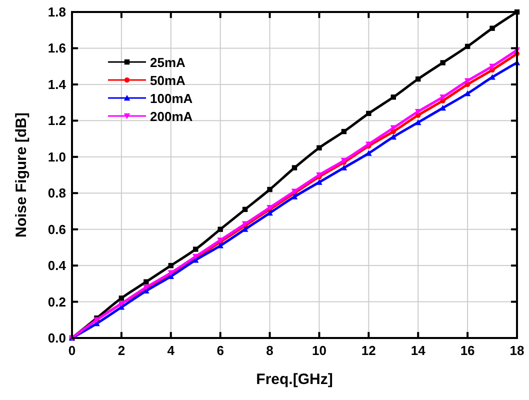 The width and height of the screenshot is (529, 400). What do you see at coordinates (57, 84) in the screenshot?
I see `y-tick-label: 1.4` at bounding box center [57, 84].